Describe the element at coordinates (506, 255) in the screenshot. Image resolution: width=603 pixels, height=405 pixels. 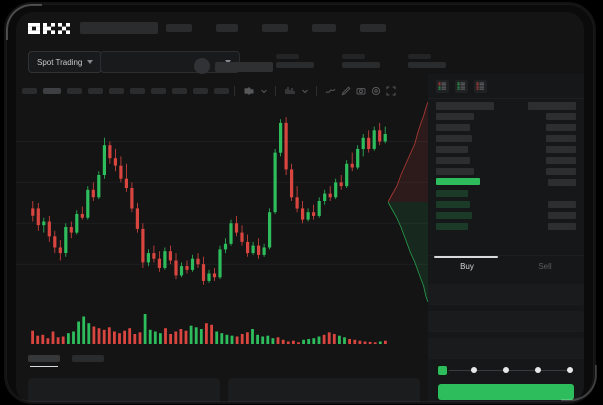
I see `order-form-divider` at that location.